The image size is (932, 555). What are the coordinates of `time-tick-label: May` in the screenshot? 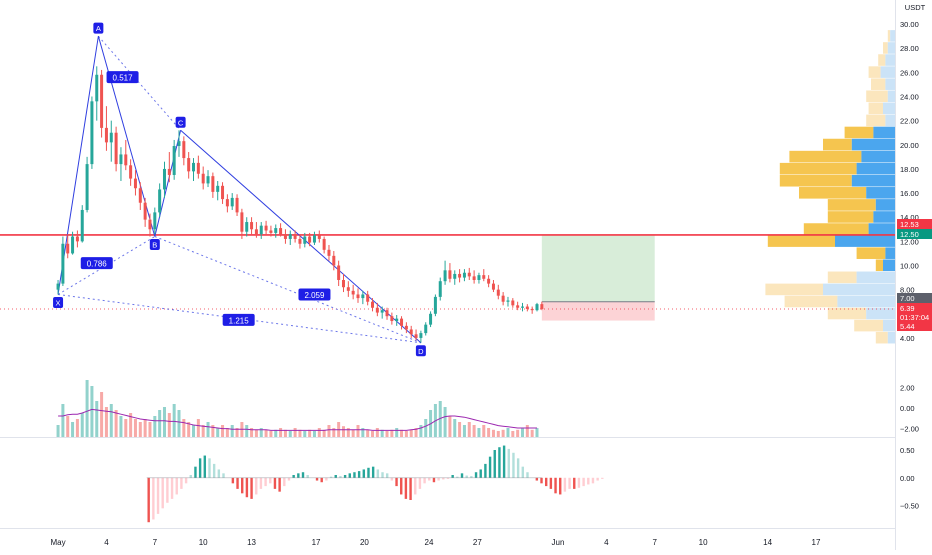 It's located at (57, 542).